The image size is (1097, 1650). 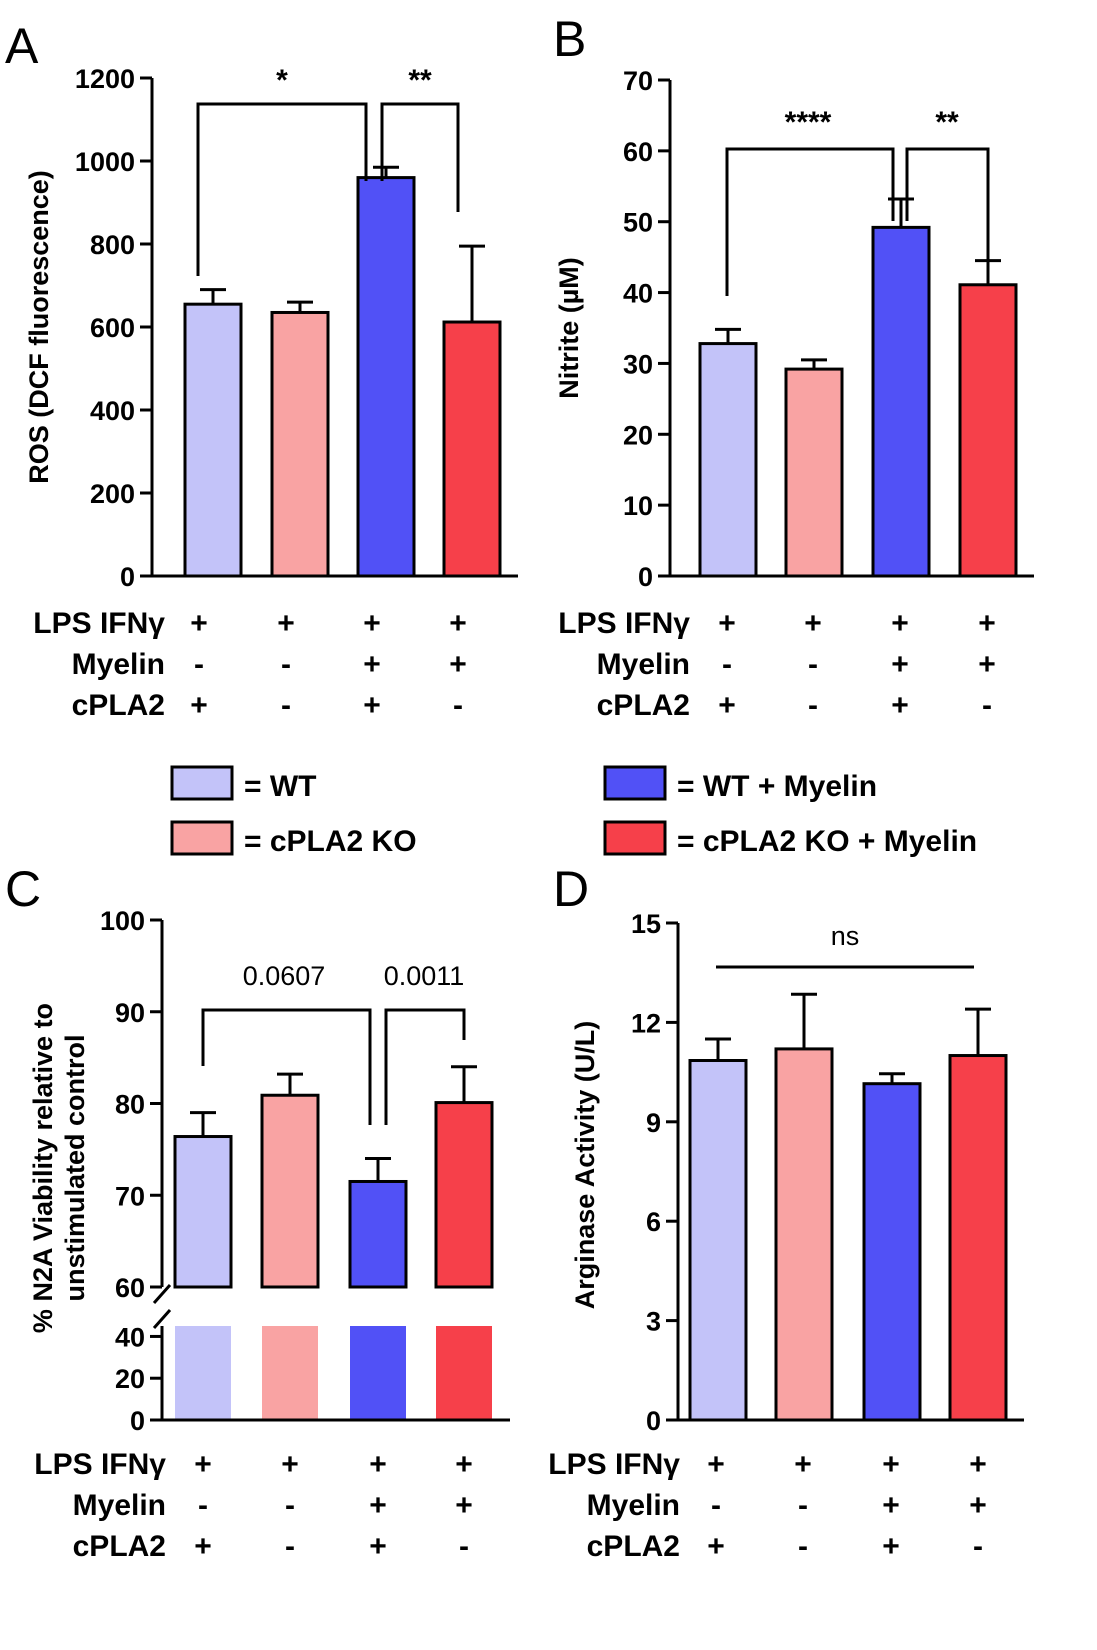 What do you see at coordinates (105, 79) in the screenshot?
I see `panel-a-tick-label: 1200` at bounding box center [105, 79].